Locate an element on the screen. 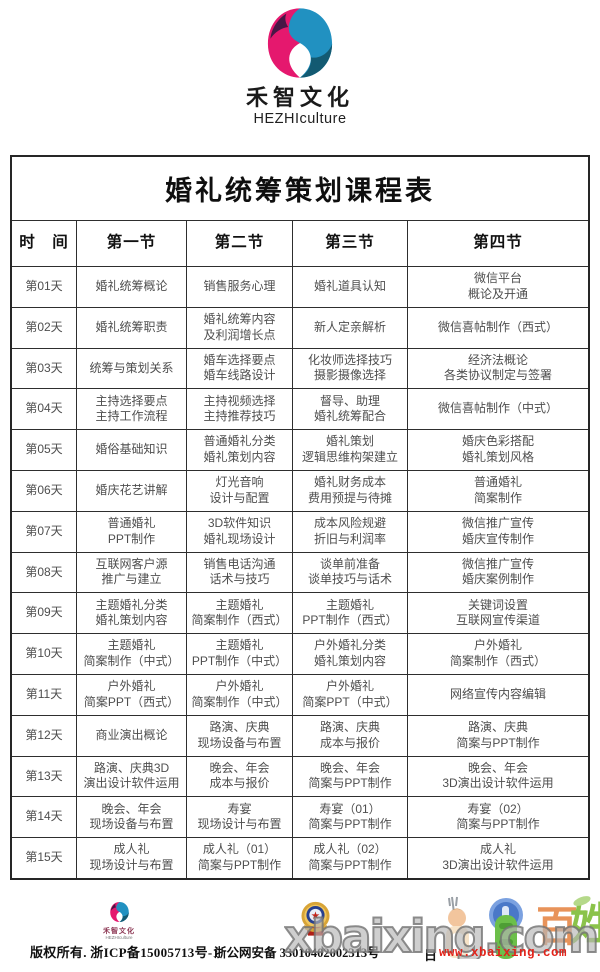 This screenshot has height=972, width=600. day-cell: 第05天 is located at coordinates (44, 449).